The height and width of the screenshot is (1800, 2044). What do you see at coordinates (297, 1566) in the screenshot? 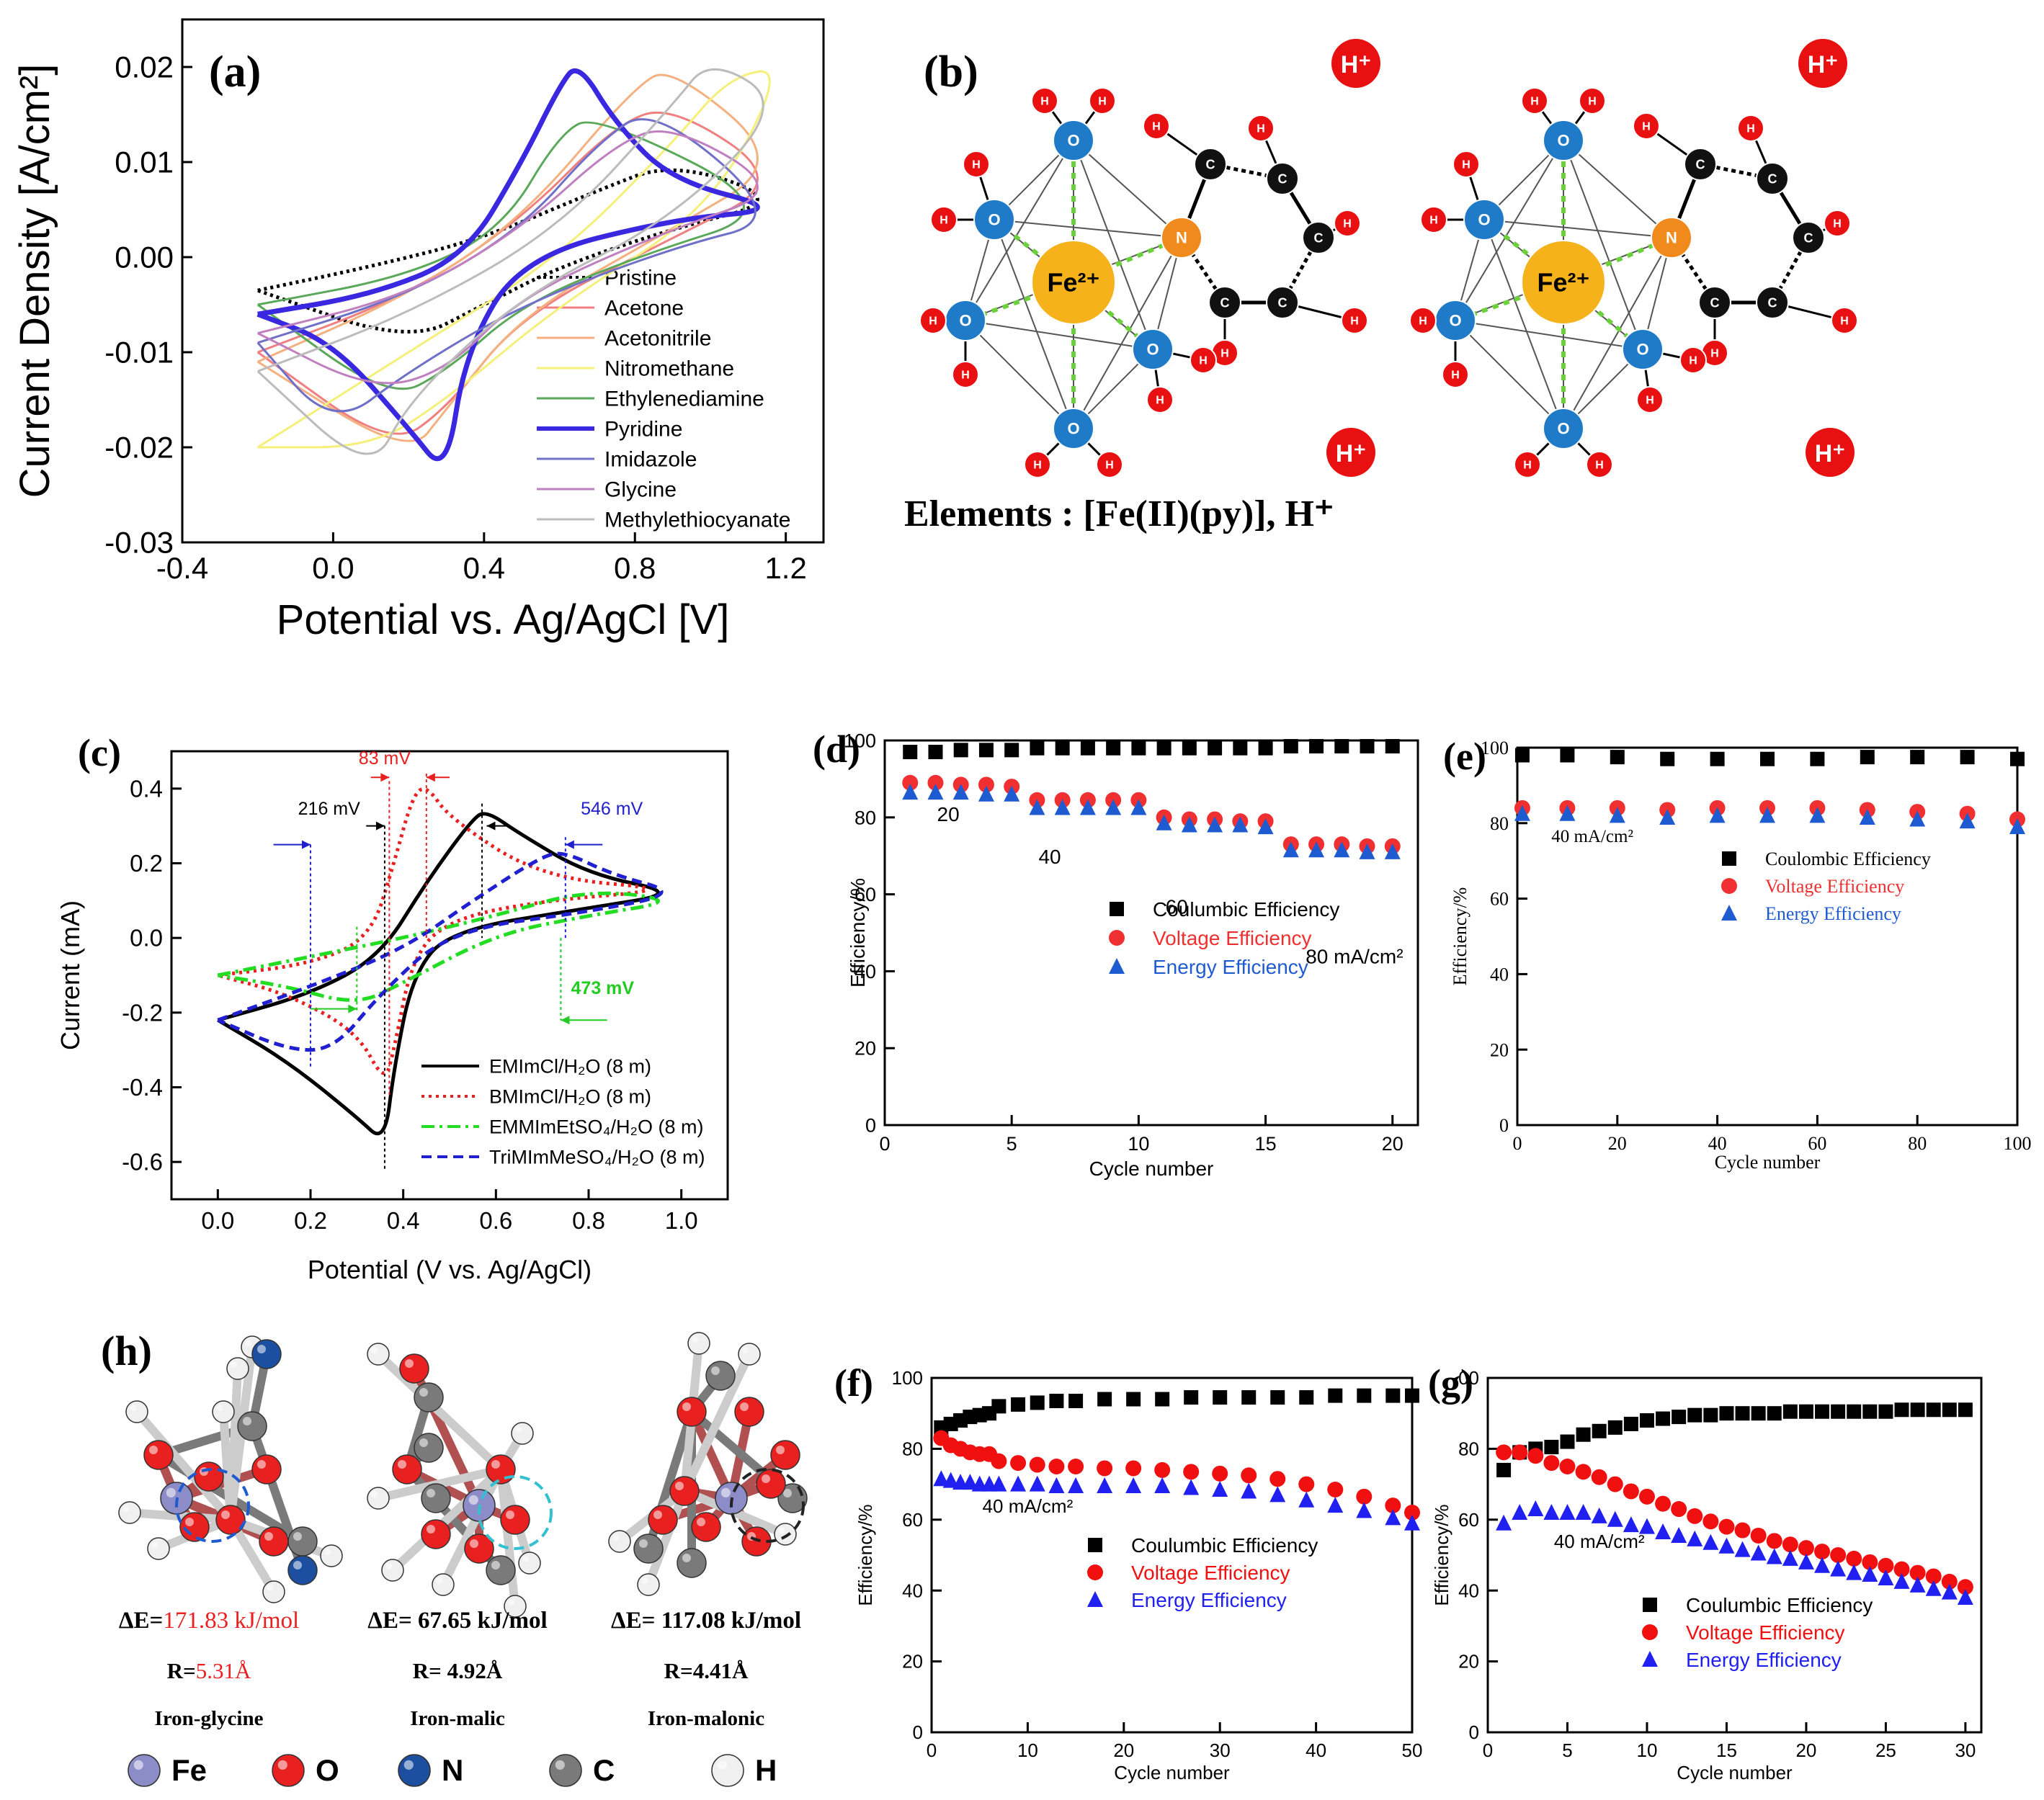
I see `n-atom-highlight` at bounding box center [297, 1566].